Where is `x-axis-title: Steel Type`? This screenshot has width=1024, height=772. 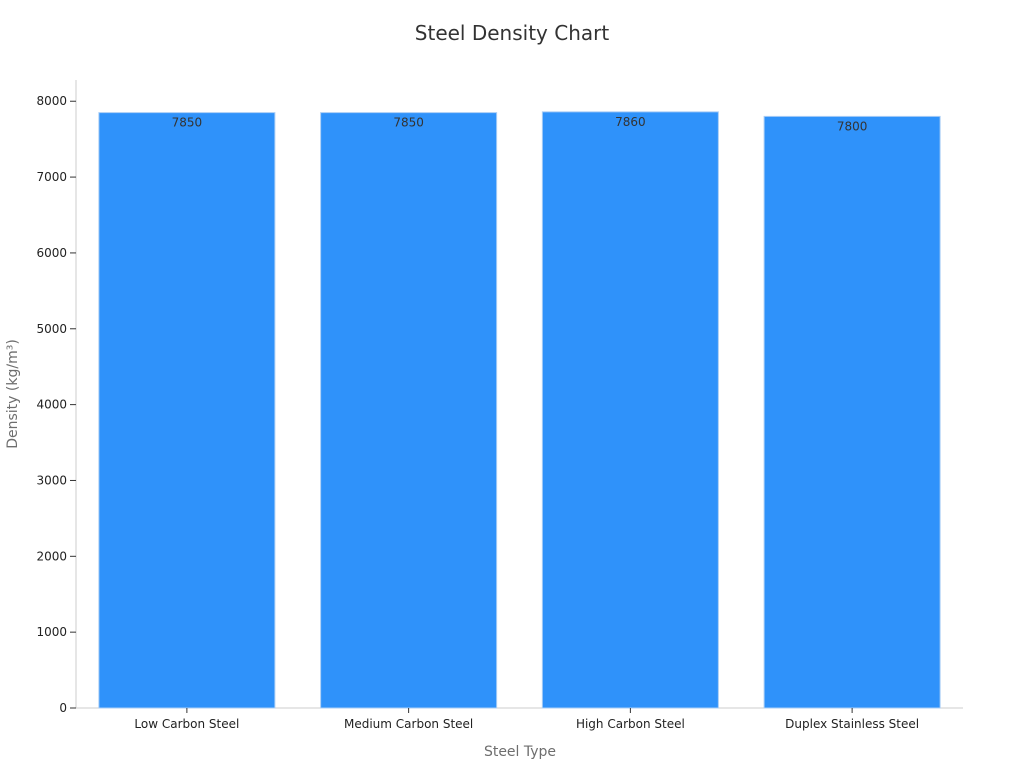
x-axis-title: Steel Type is located at coordinates (520, 752).